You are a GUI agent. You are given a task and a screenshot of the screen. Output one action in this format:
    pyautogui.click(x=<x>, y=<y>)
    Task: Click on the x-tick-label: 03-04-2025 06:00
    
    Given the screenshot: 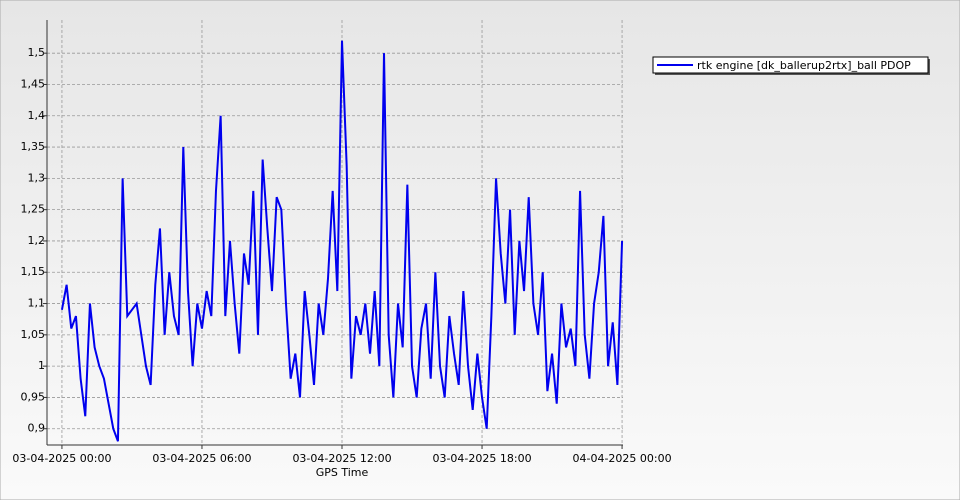 What is the action you would take?
    pyautogui.click(x=201, y=458)
    